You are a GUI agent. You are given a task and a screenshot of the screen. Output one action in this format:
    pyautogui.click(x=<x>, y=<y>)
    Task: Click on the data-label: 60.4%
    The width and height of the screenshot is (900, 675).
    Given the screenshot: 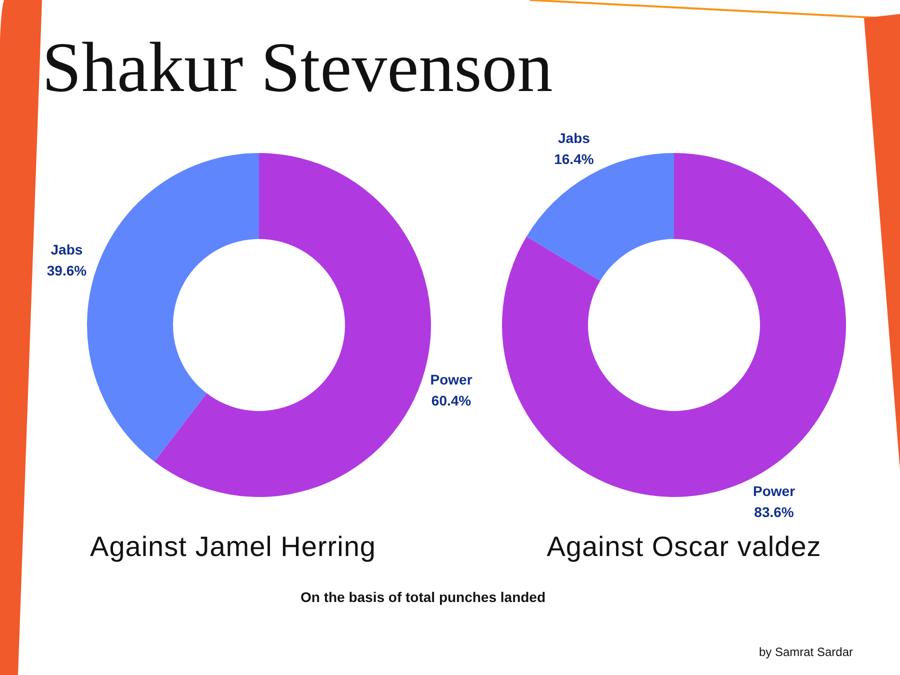 What is the action you would take?
    pyautogui.click(x=451, y=400)
    